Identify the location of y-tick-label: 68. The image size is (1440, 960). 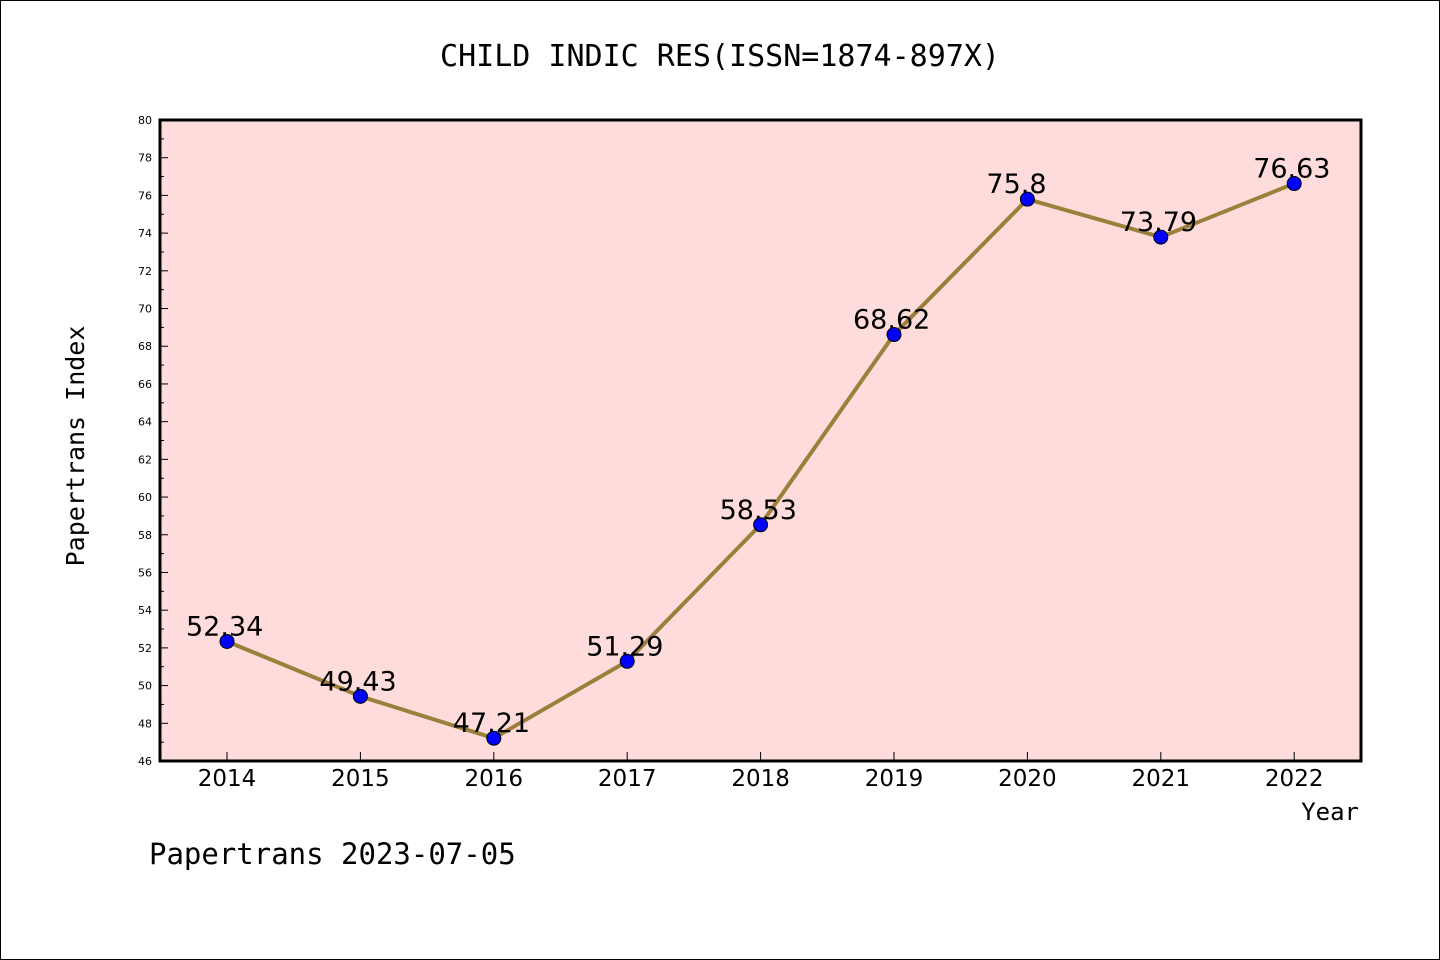
(145, 346).